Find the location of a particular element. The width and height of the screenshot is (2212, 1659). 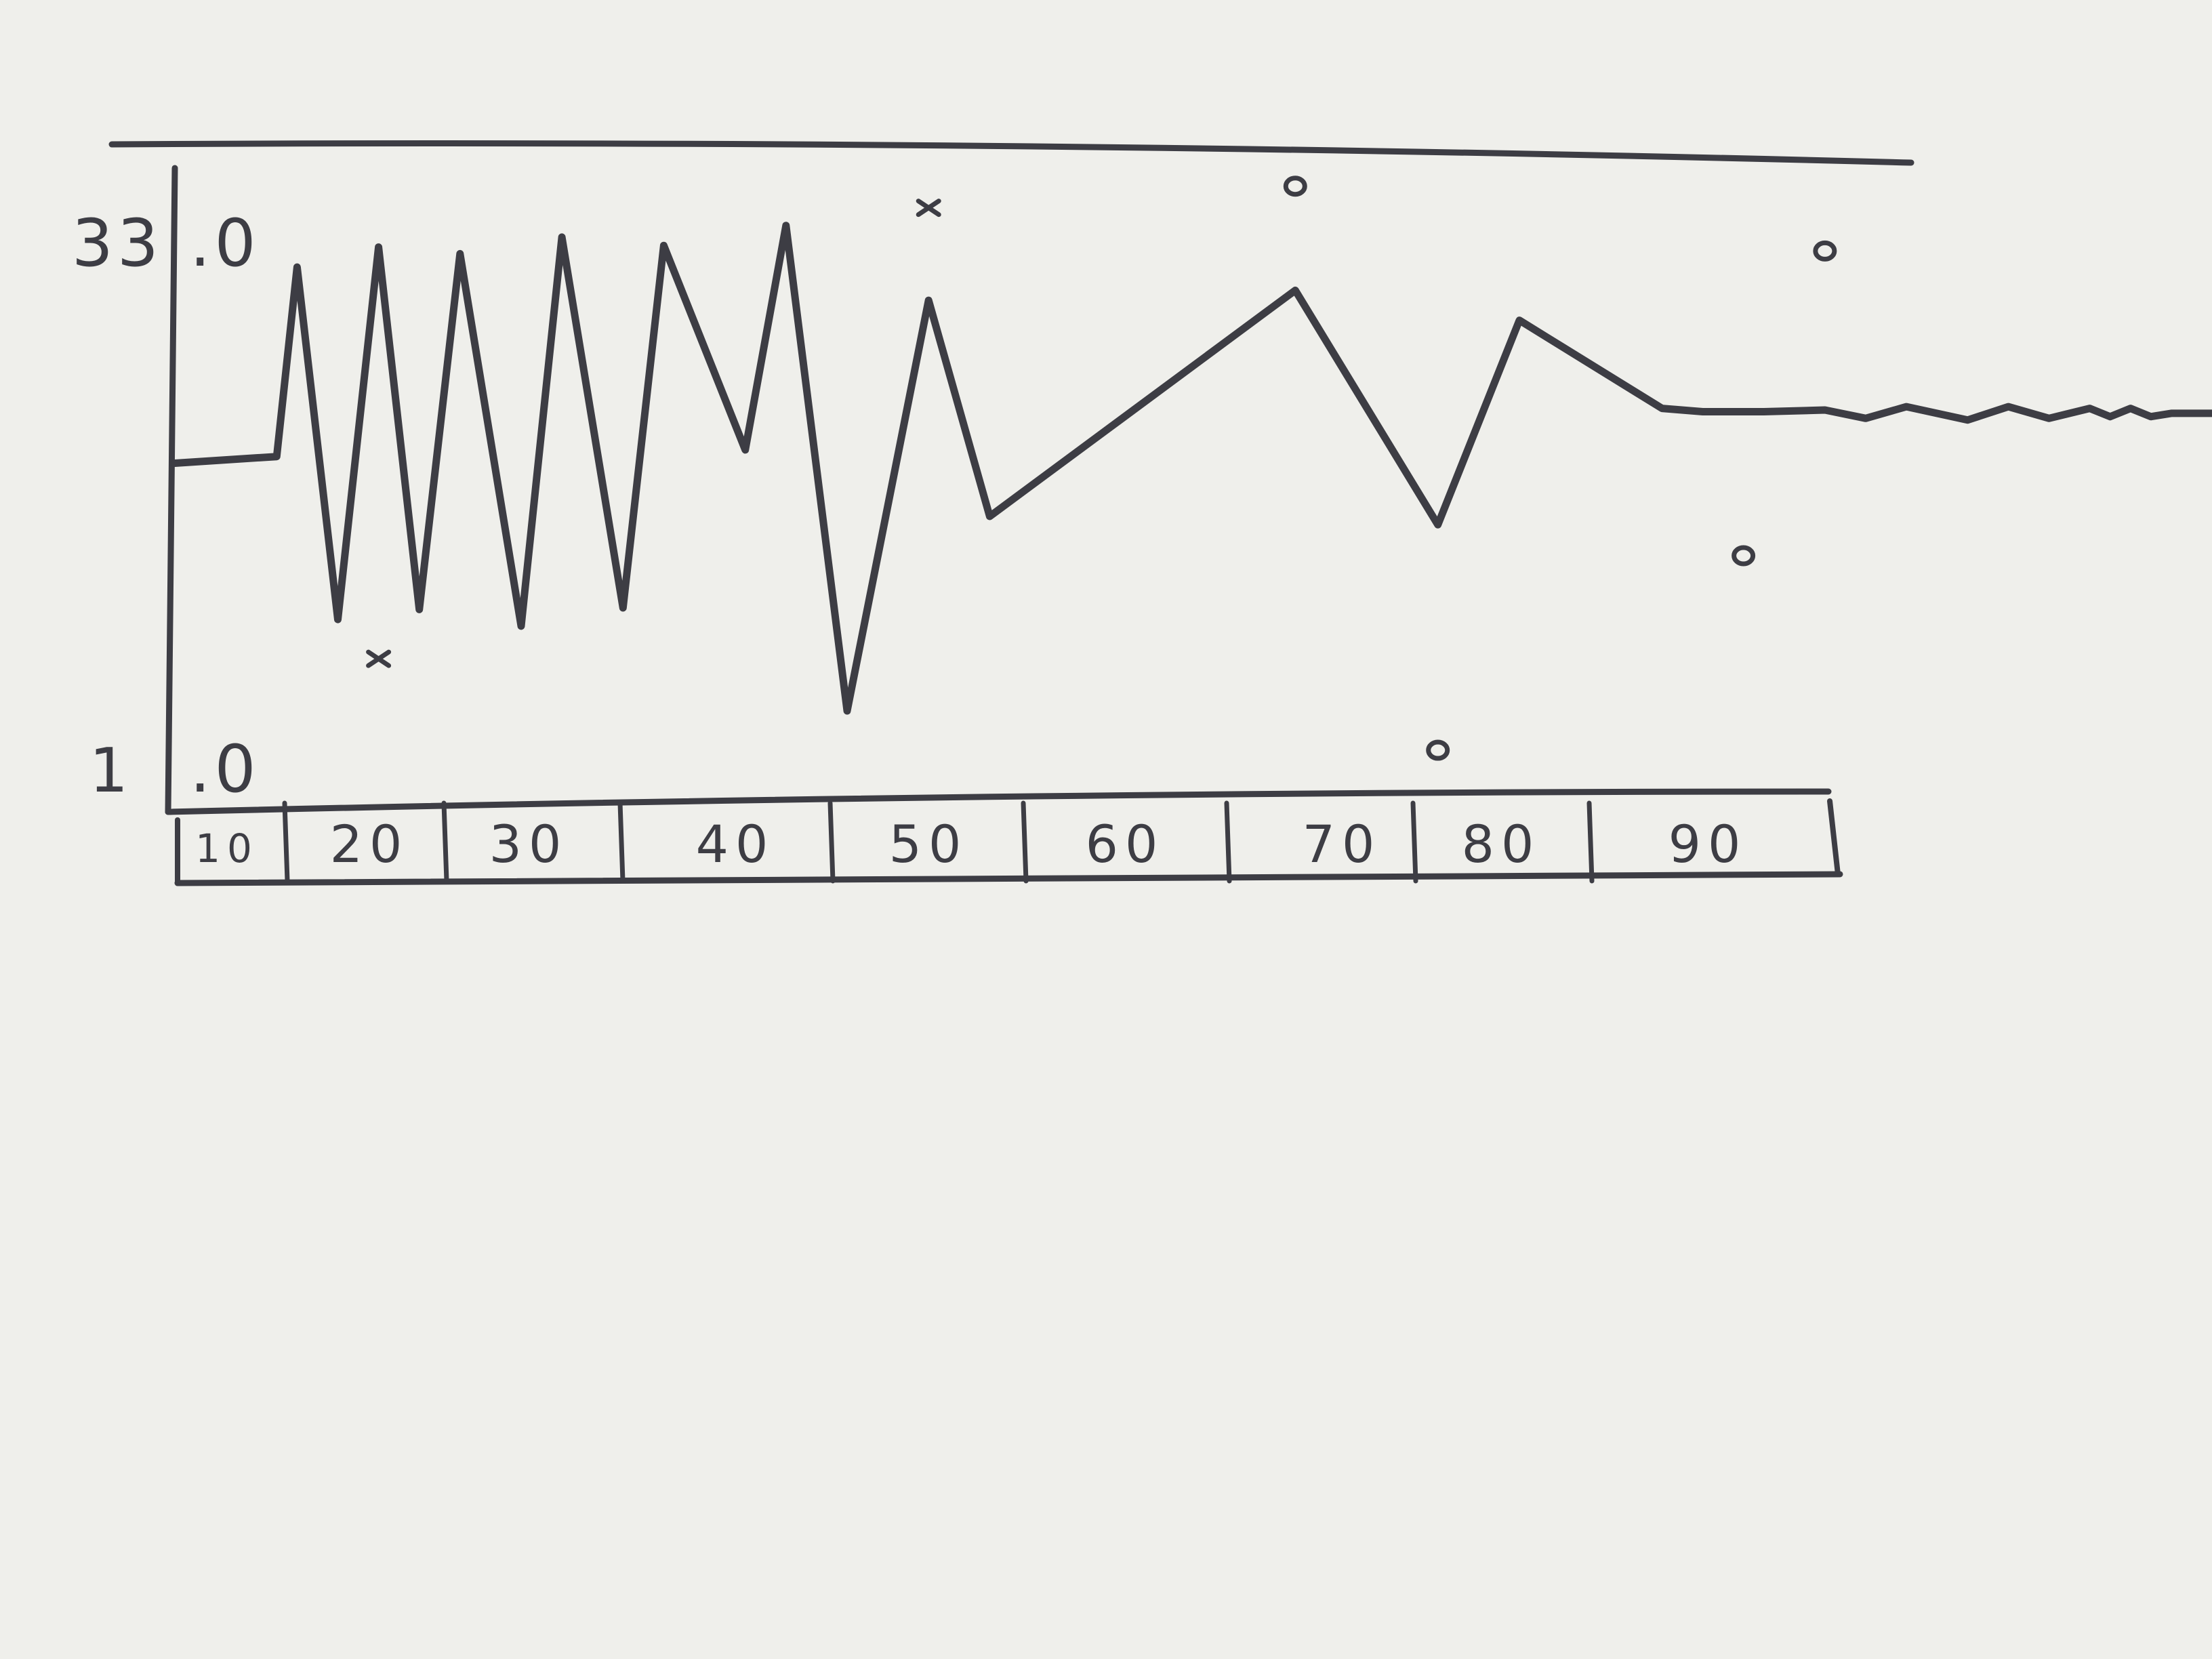

x-tick-label-60: 60 is located at coordinates (1125, 844).